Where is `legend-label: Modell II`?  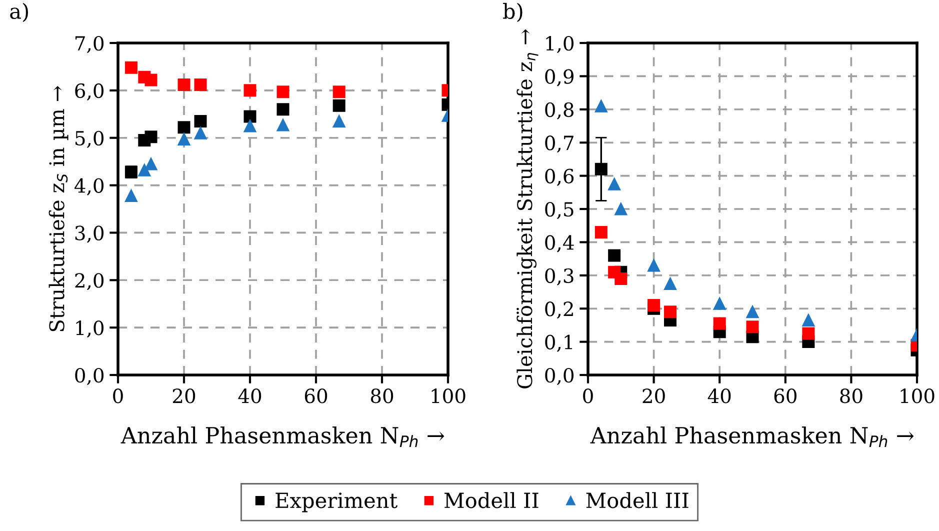
legend-label: Modell II is located at coordinates (491, 500).